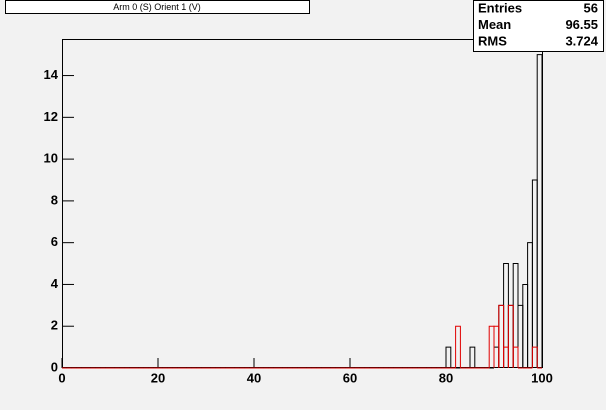 Image resolution: width=606 pixels, height=410 pixels. What do you see at coordinates (591, 7) in the screenshot?
I see `stats-value: 56` at bounding box center [591, 7].